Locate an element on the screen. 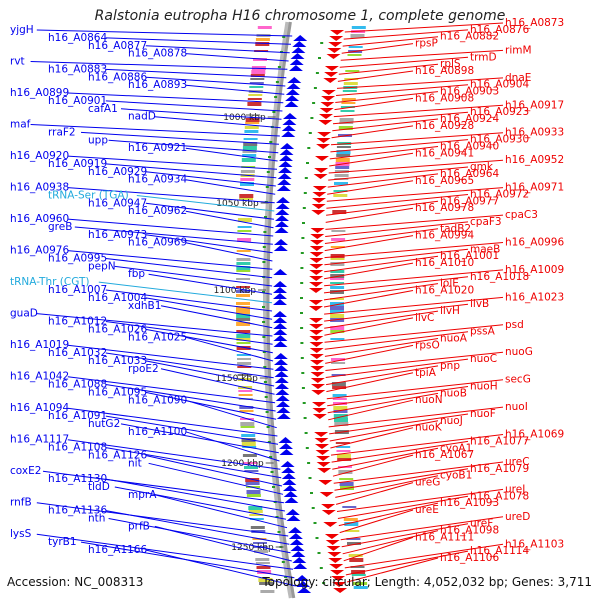 The height and width of the screenshot is (600, 600). reverse-gene-label: h16_A1018 is located at coordinates (499, 277).